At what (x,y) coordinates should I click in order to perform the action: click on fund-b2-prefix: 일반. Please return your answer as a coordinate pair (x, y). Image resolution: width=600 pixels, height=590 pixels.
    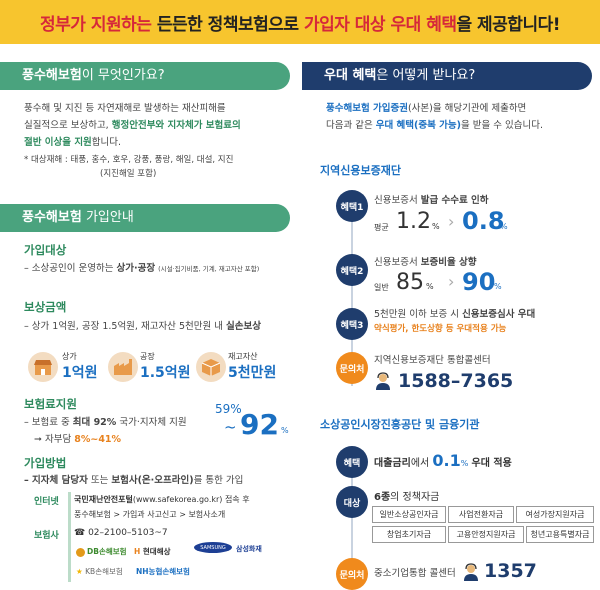
    Looking at the image, I should click on (381, 287).